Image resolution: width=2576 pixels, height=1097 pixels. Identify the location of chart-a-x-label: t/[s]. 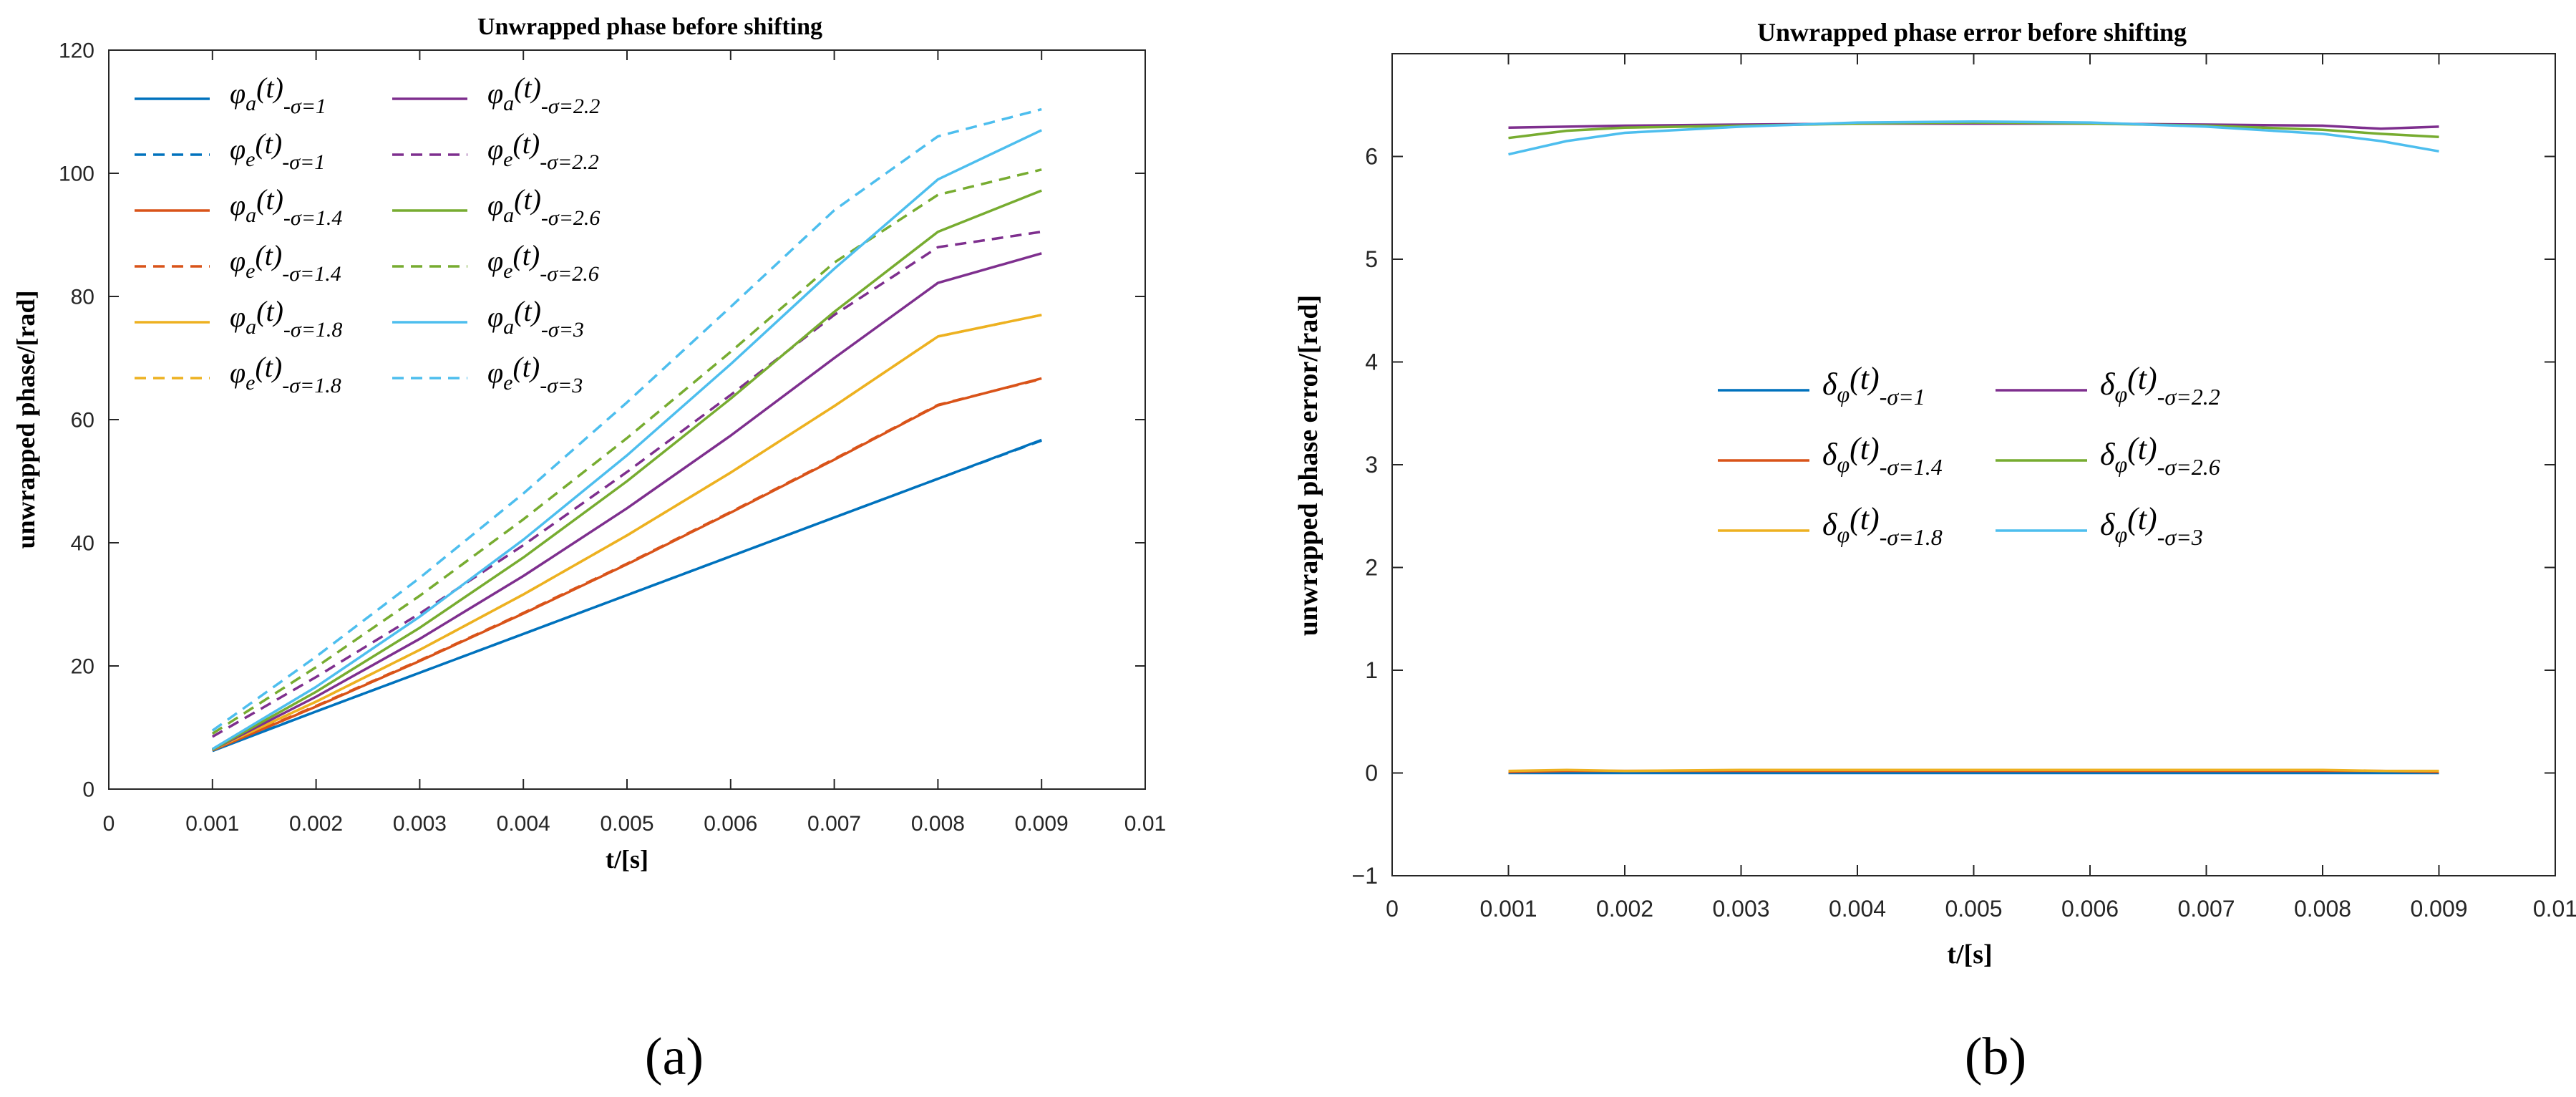
(627, 860).